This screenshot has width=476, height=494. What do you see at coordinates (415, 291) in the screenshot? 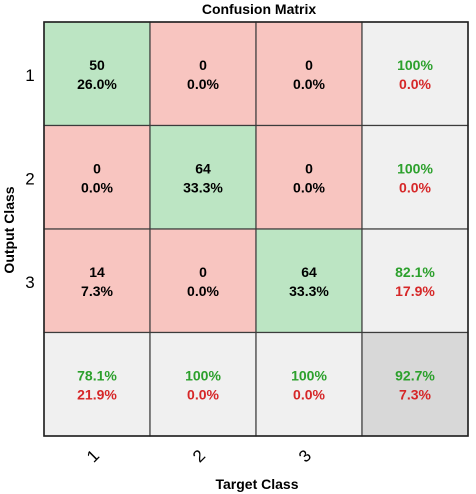
I see `row-summary-cell-percent: 17.9%` at bounding box center [415, 291].